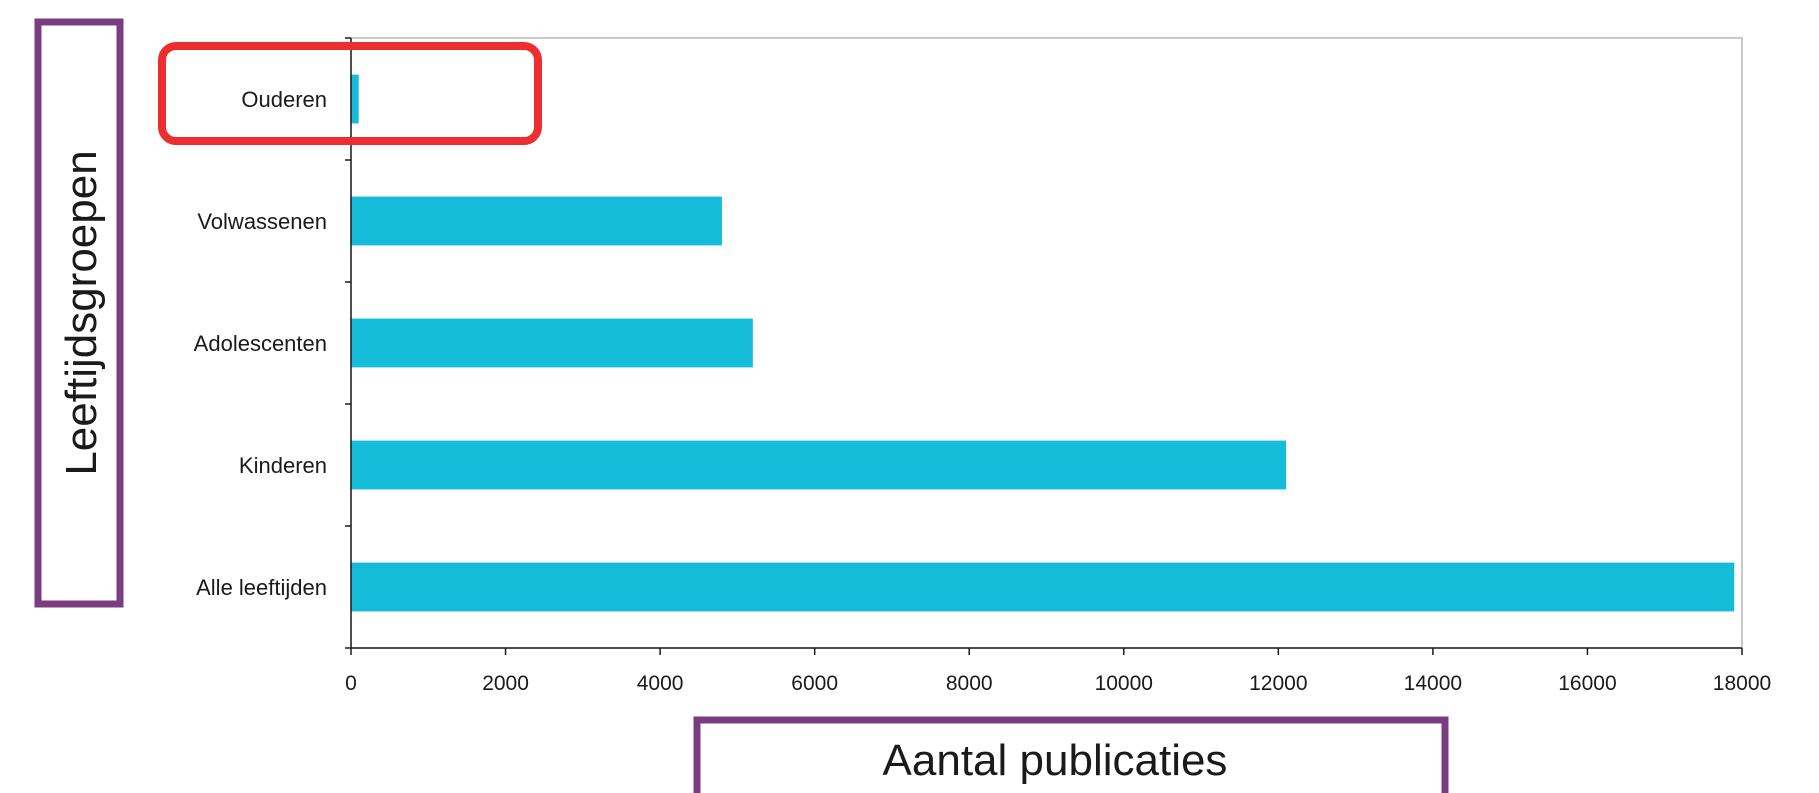 The height and width of the screenshot is (793, 1819). What do you see at coordinates (284, 99) in the screenshot?
I see `category-label: Ouderen` at bounding box center [284, 99].